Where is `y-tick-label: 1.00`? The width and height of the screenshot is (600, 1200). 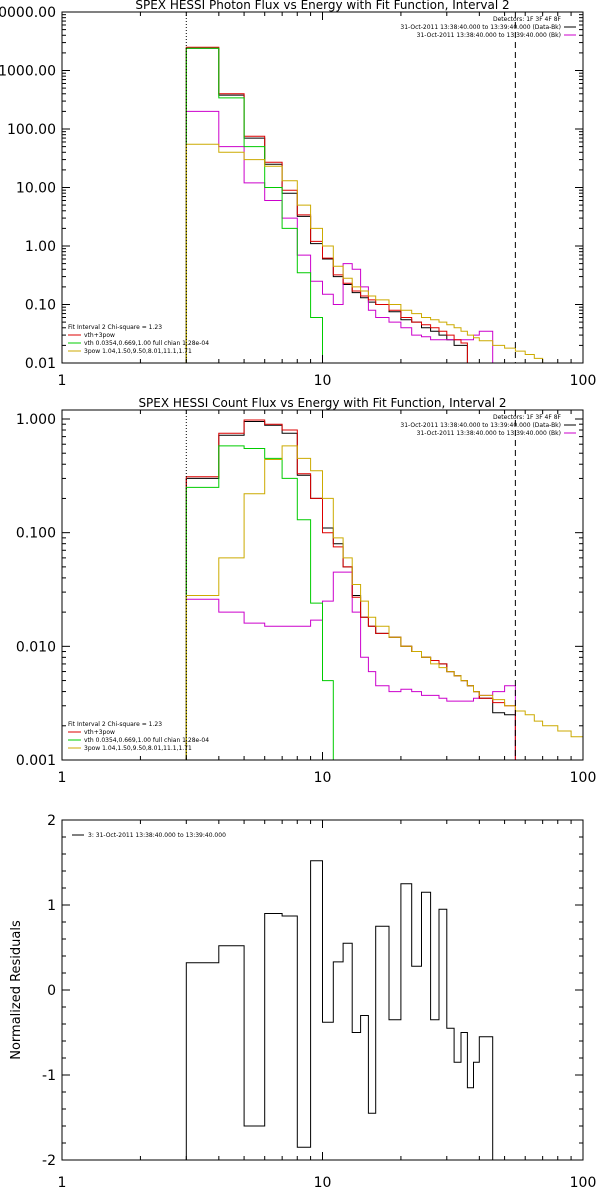 y-tick-label: 1.00 is located at coordinates (40, 247).